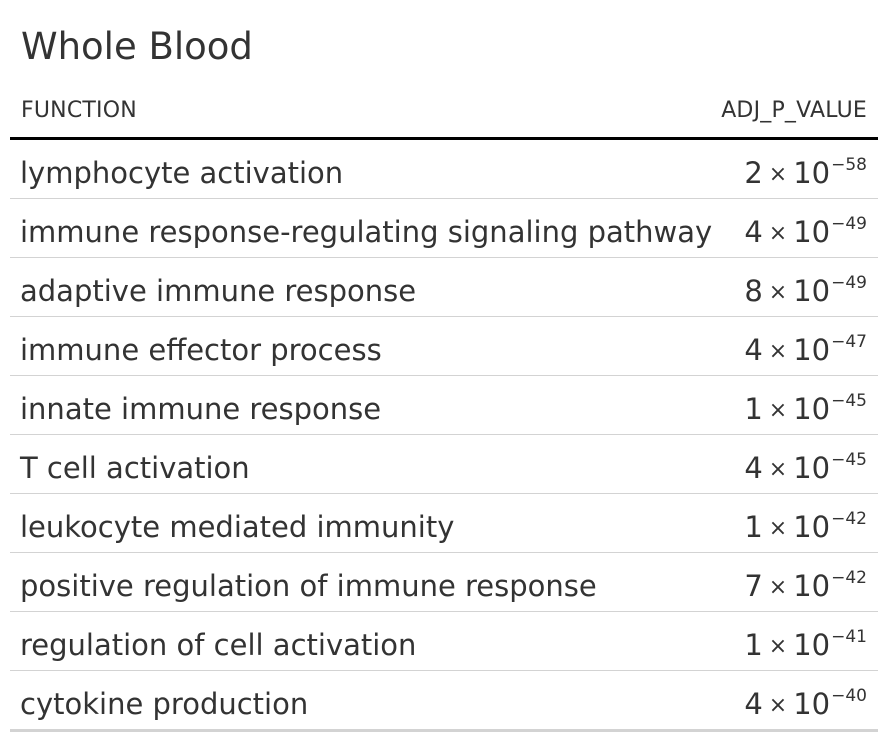 This screenshot has width=888, height=744. I want to click on function-cell: lymphocyte activation, so click(182, 173).